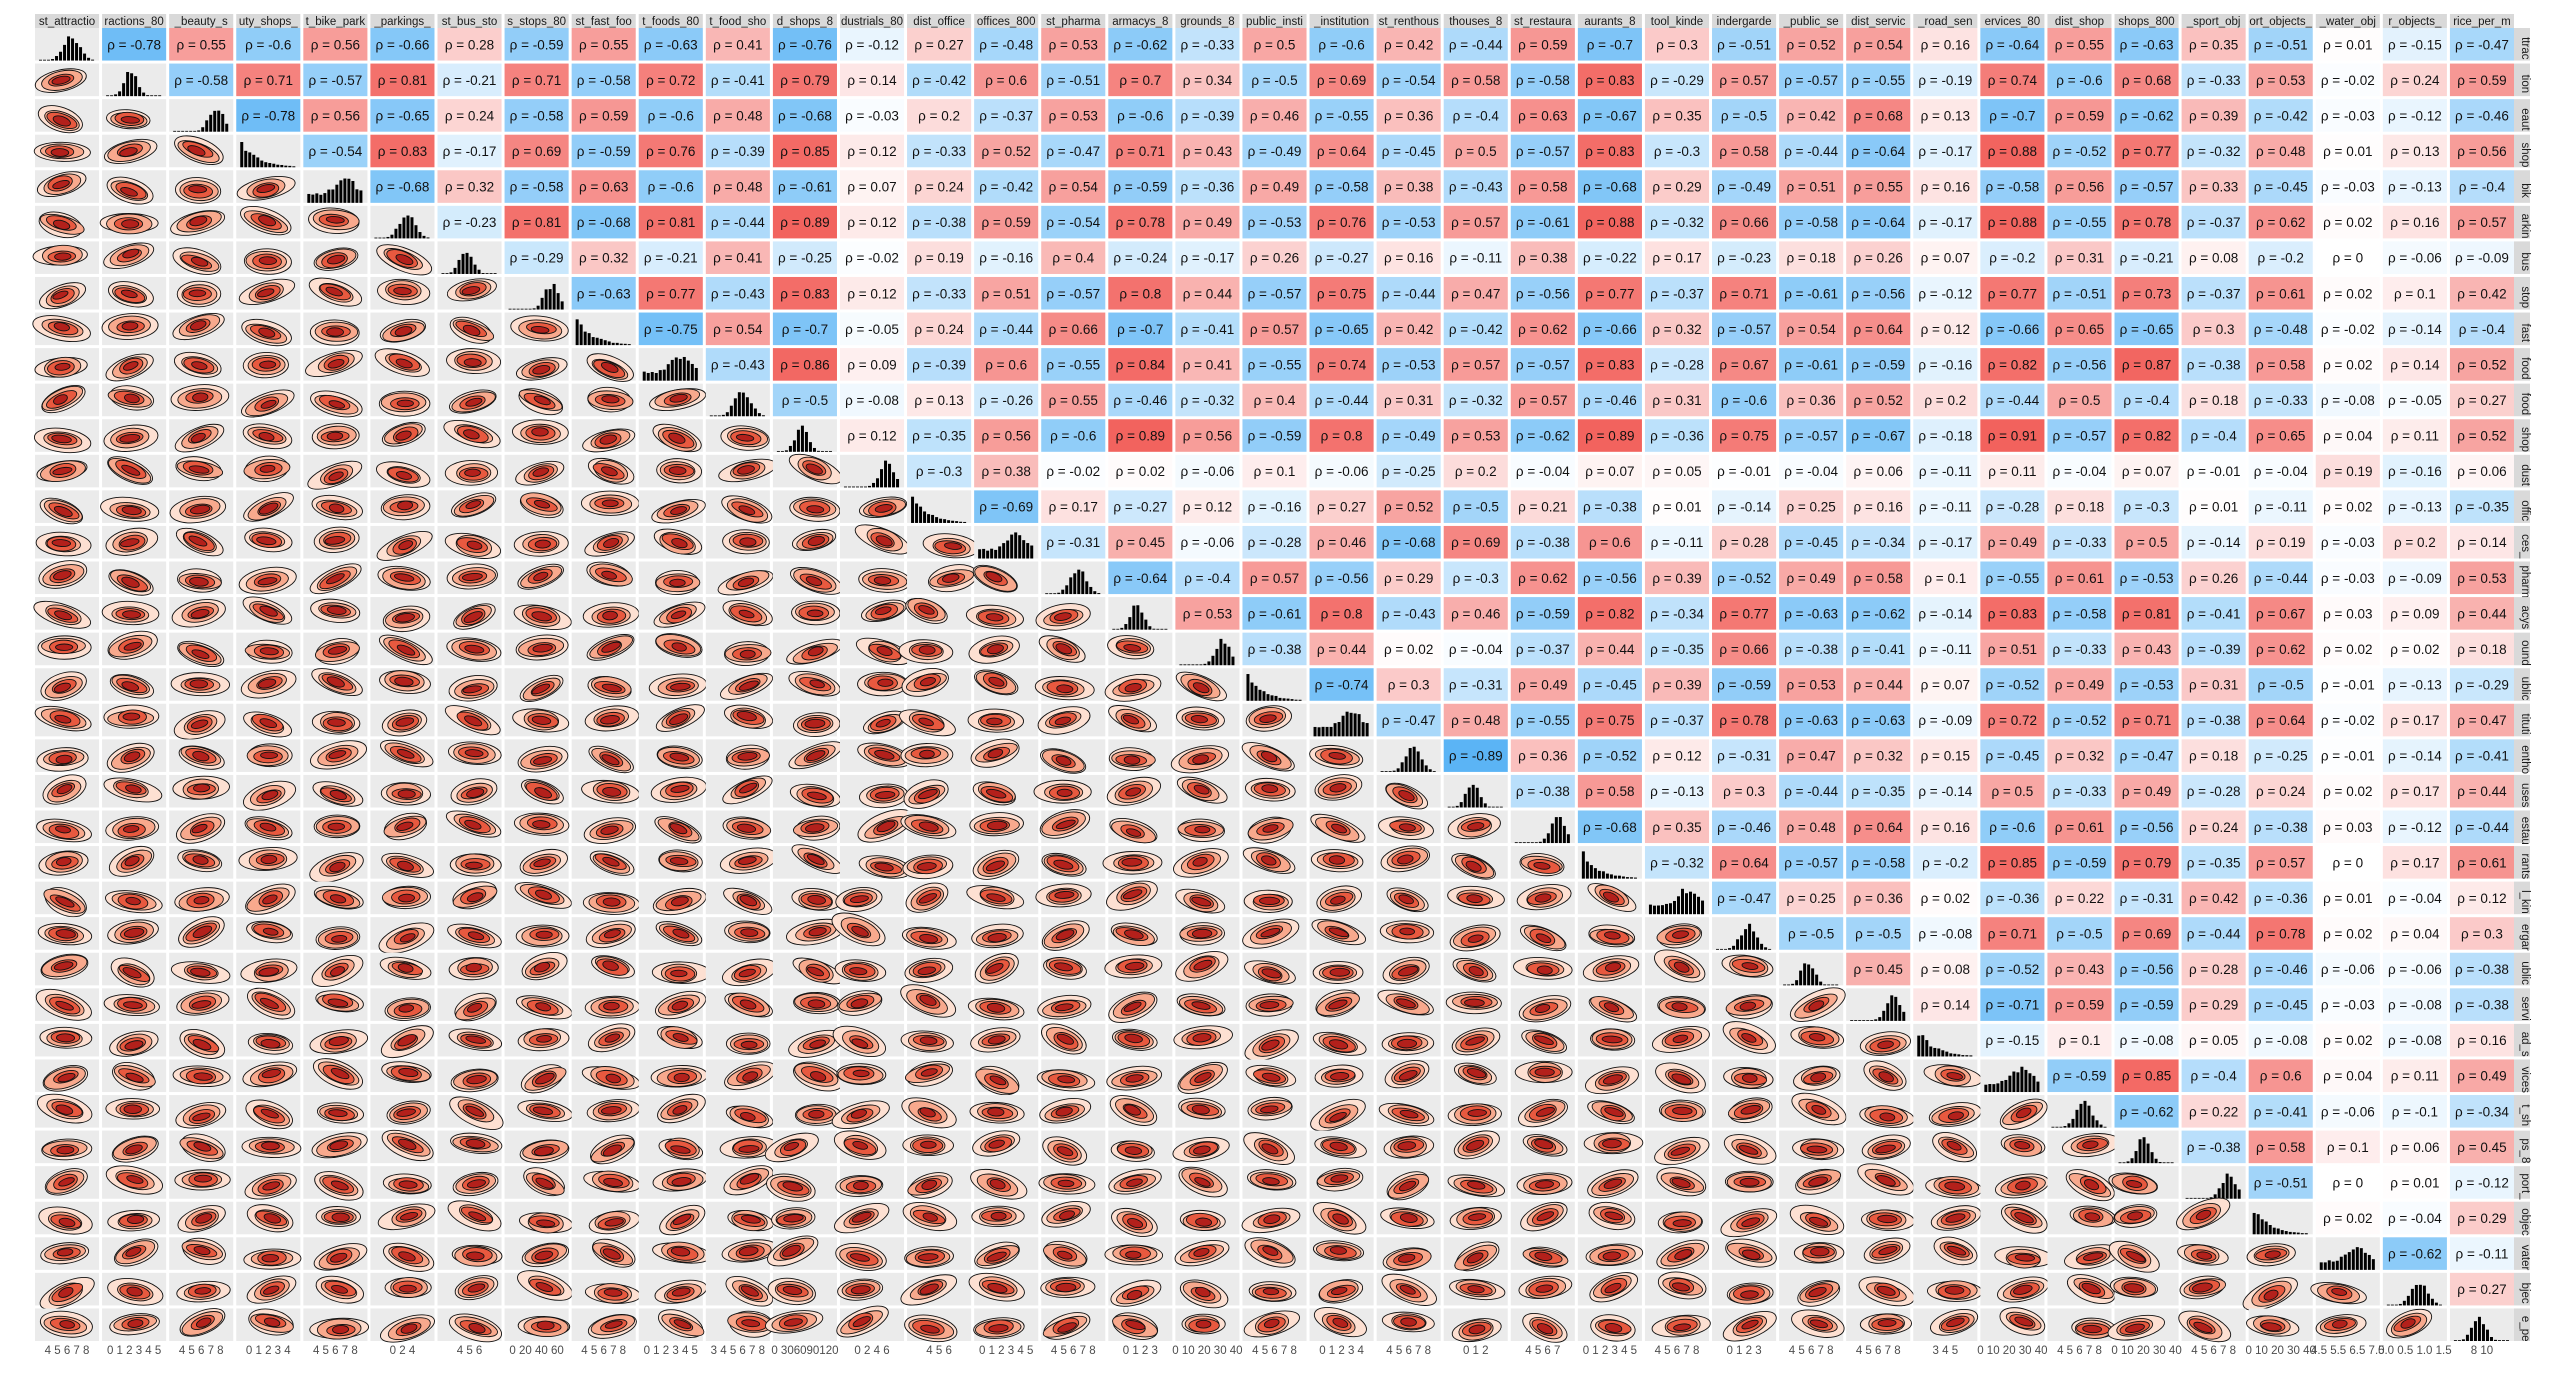  What do you see at coordinates (2146, 827) in the screenshot?
I see `correlation-tile: ρ = -0.56` at bounding box center [2146, 827].